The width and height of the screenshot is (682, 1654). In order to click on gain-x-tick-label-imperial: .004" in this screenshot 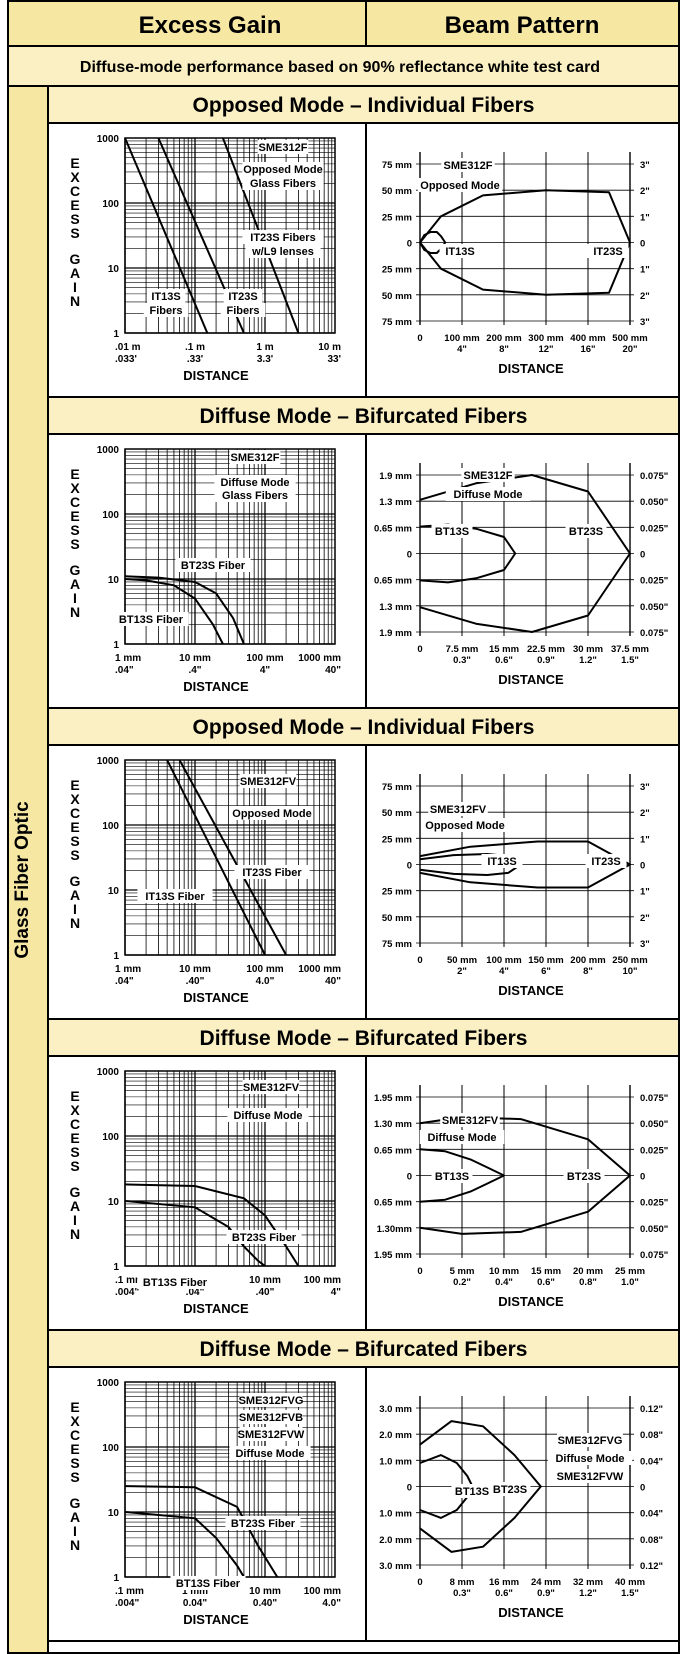, I will do `click(127, 1603)`.